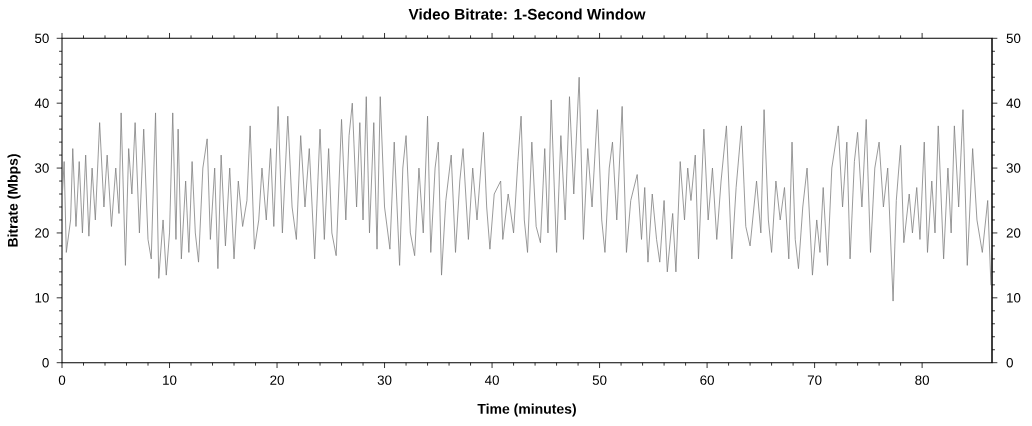  I want to click on y2-tick-label: 10, so click(1014, 298).